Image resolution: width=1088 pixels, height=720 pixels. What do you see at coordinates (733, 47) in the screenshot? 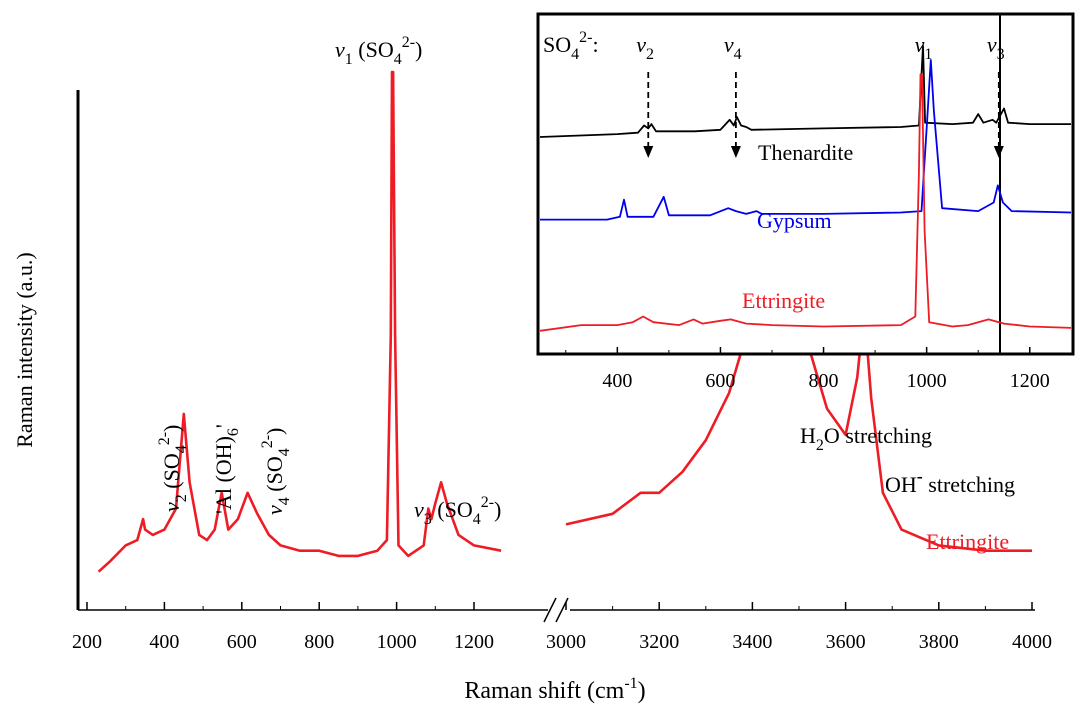
I see `inset-mode-label-v4: ν4` at bounding box center [733, 47].